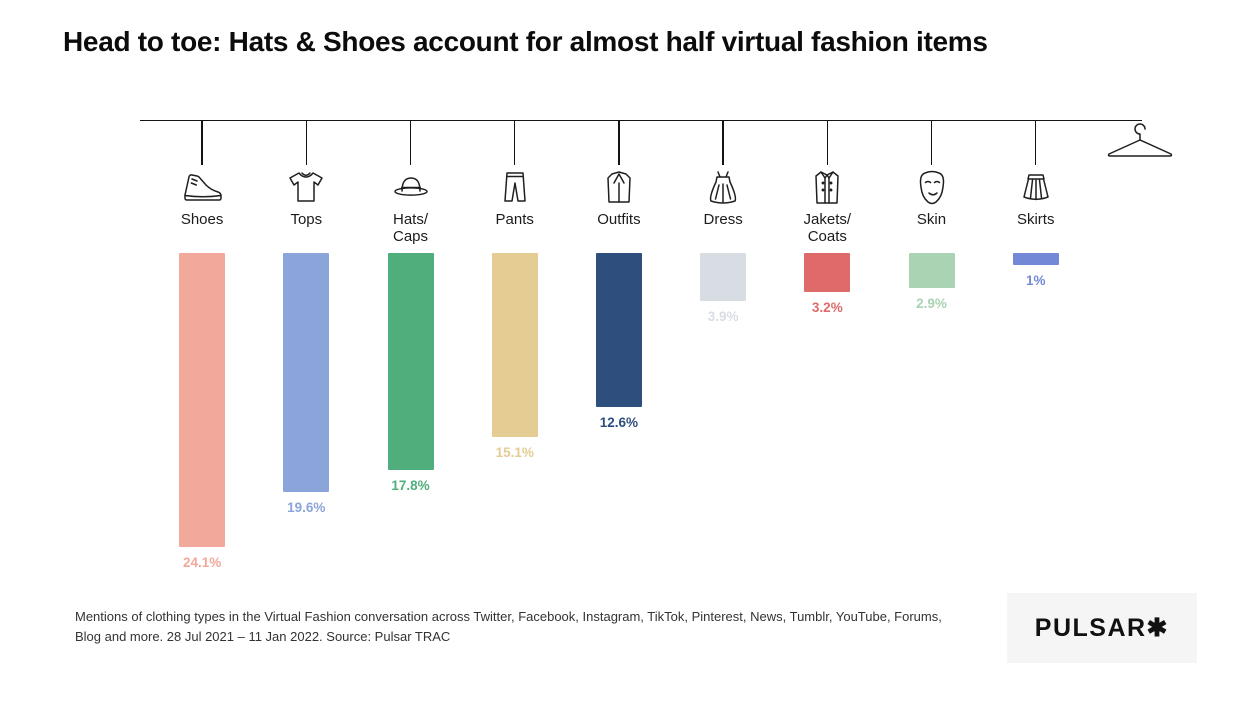 The height and width of the screenshot is (715, 1260). I want to click on dress-icon, so click(723, 187).